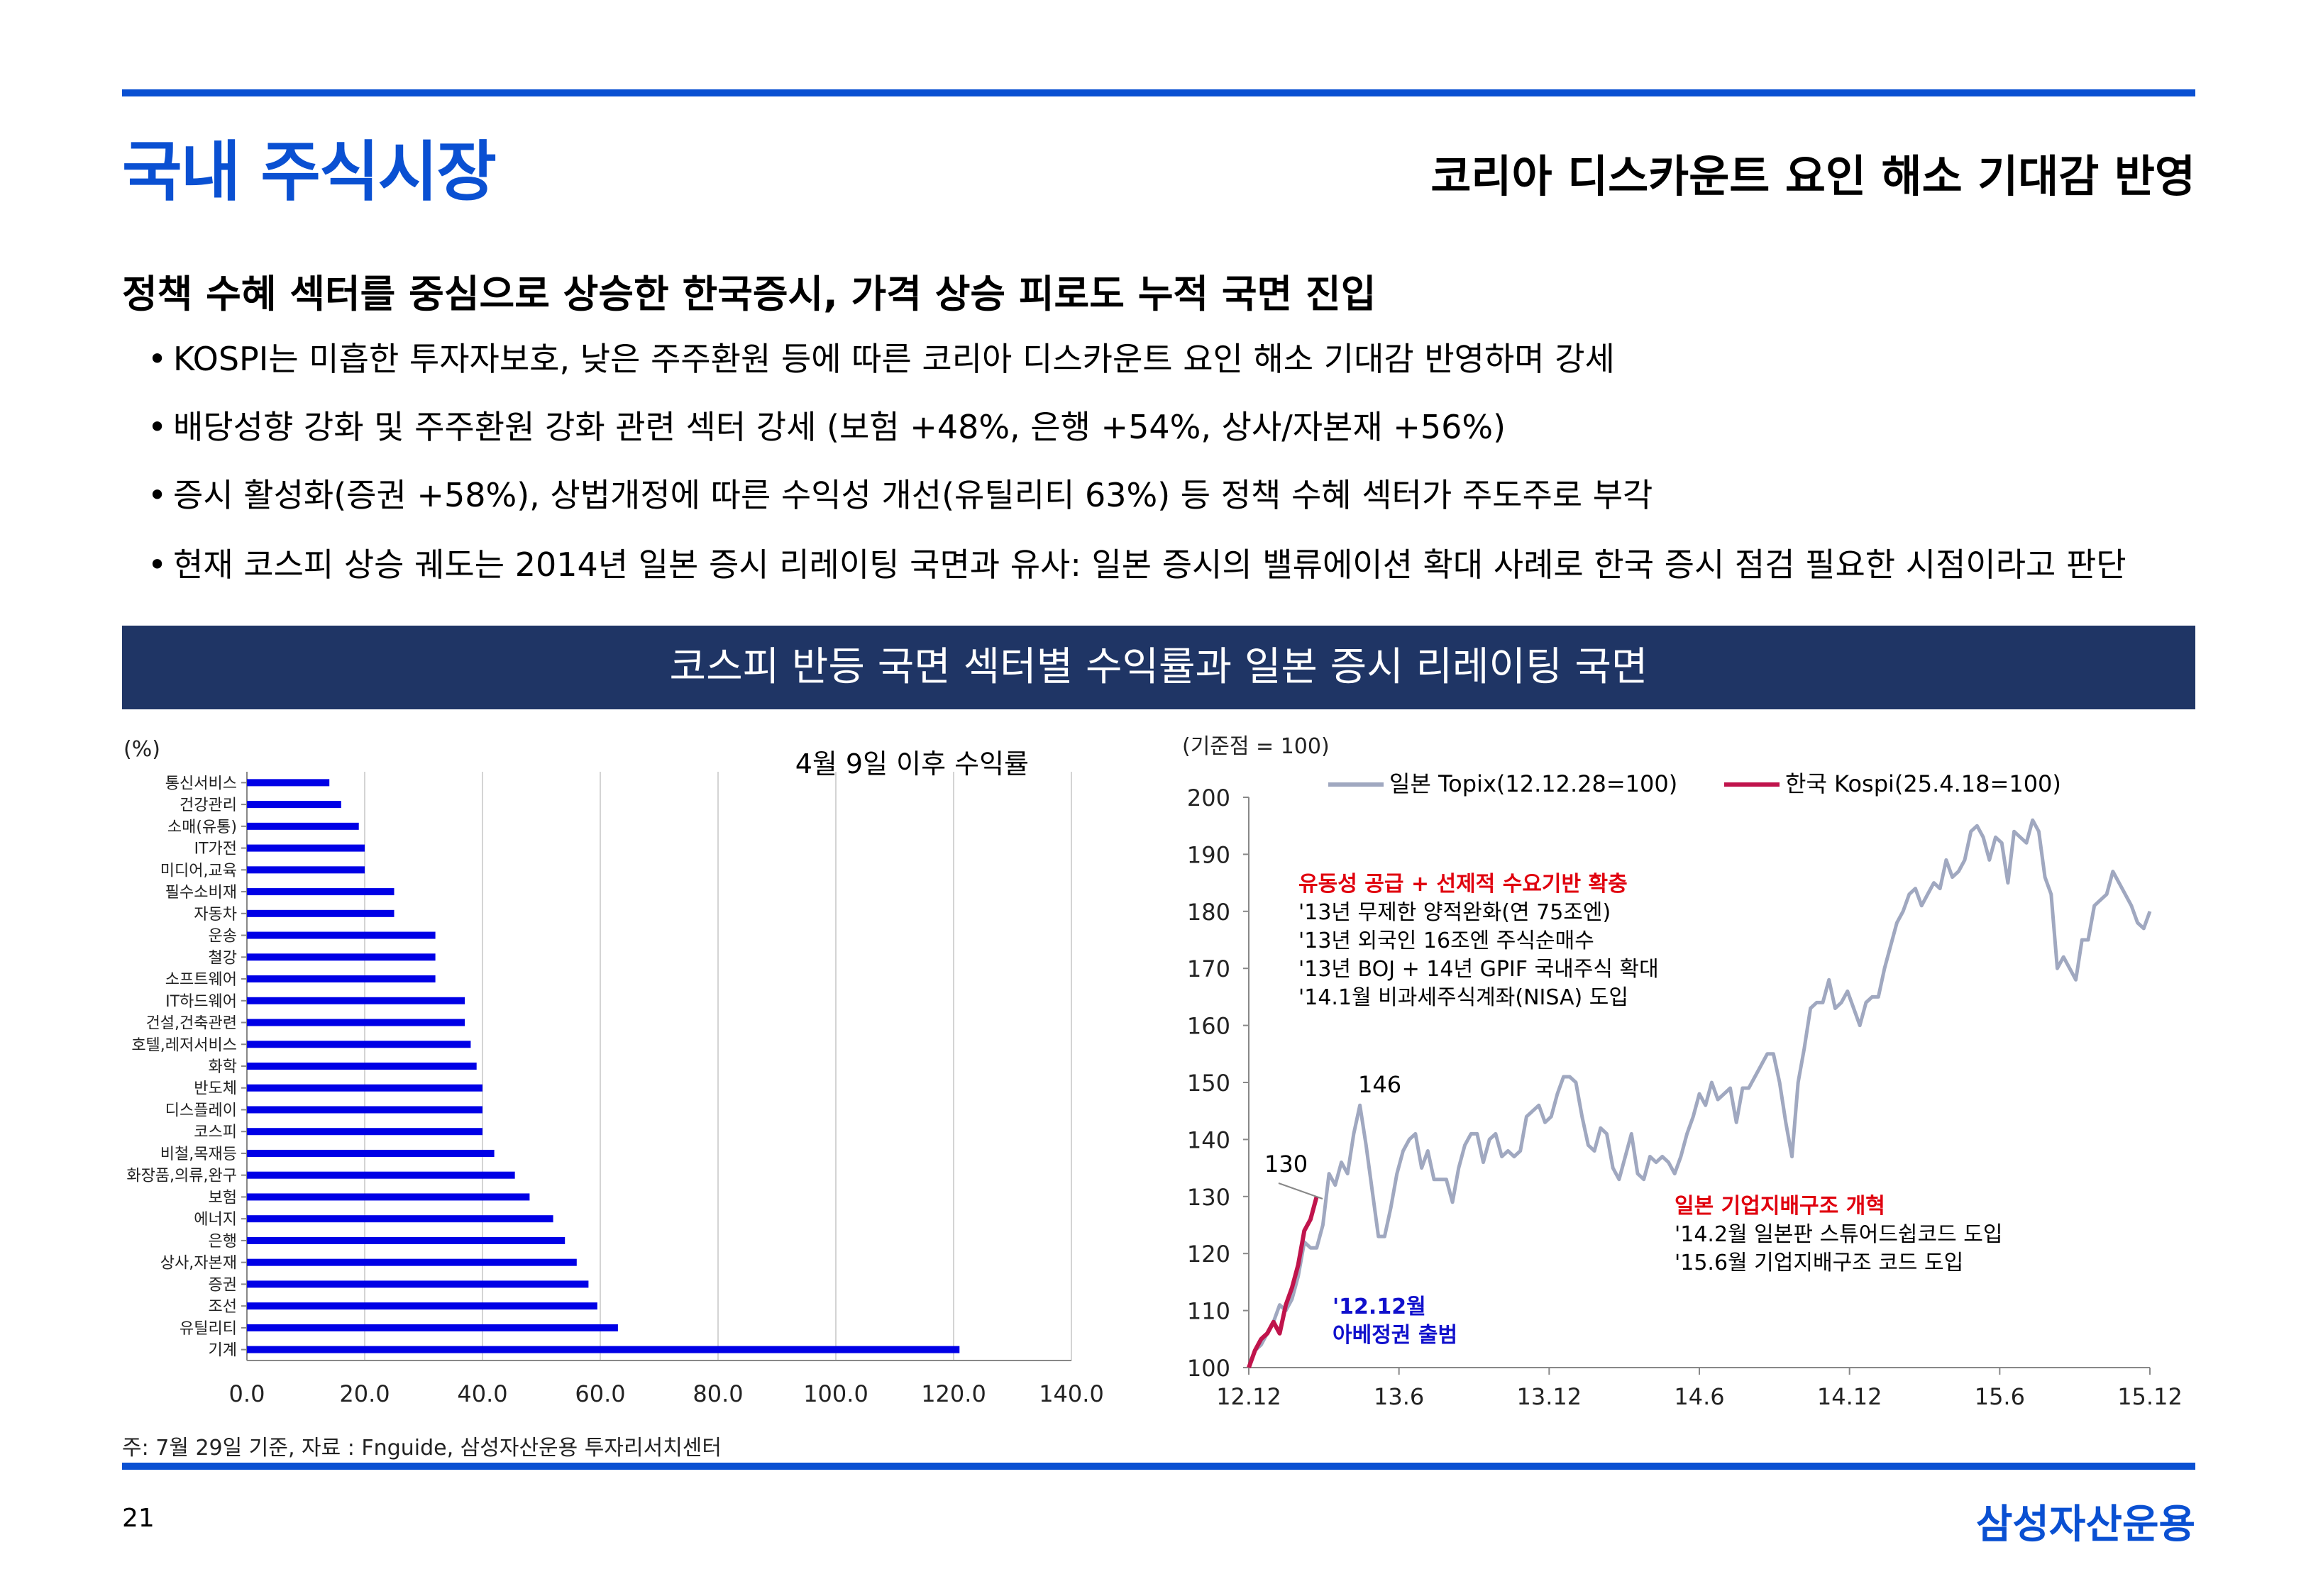 The image size is (2306, 1596). What do you see at coordinates (216, 915) in the screenshot?
I see `category-label: 자동차` at bounding box center [216, 915].